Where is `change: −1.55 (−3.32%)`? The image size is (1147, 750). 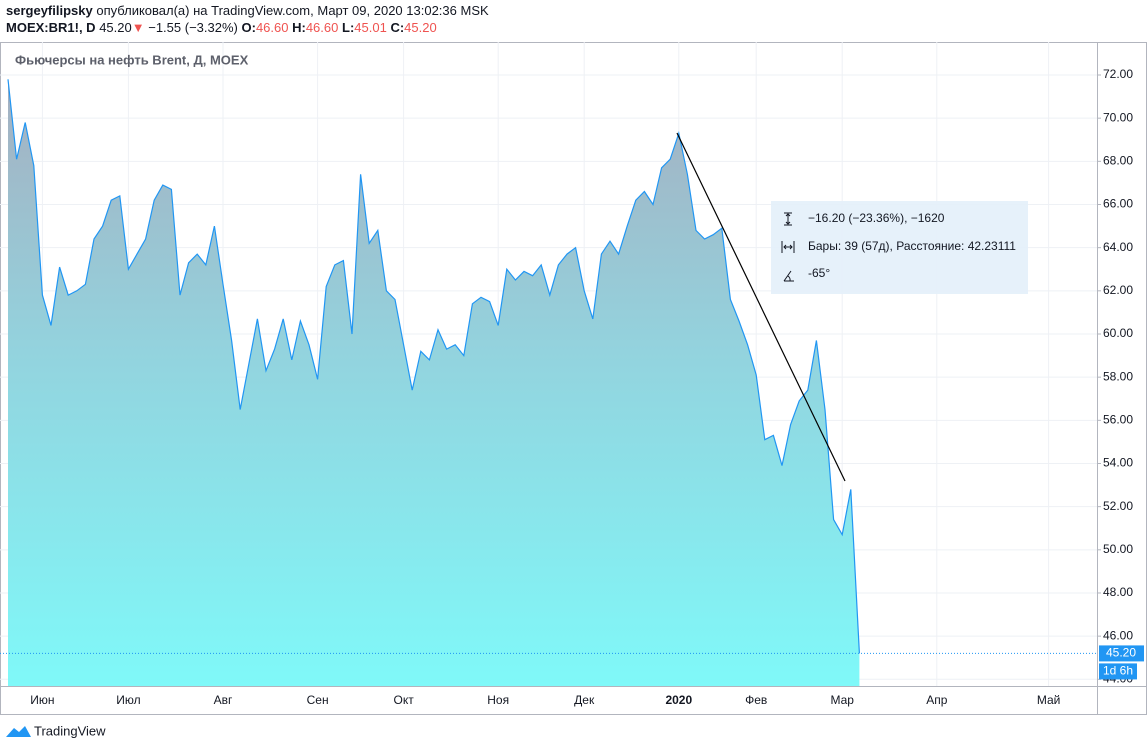 change: −1.55 (−3.32%) is located at coordinates (193, 27).